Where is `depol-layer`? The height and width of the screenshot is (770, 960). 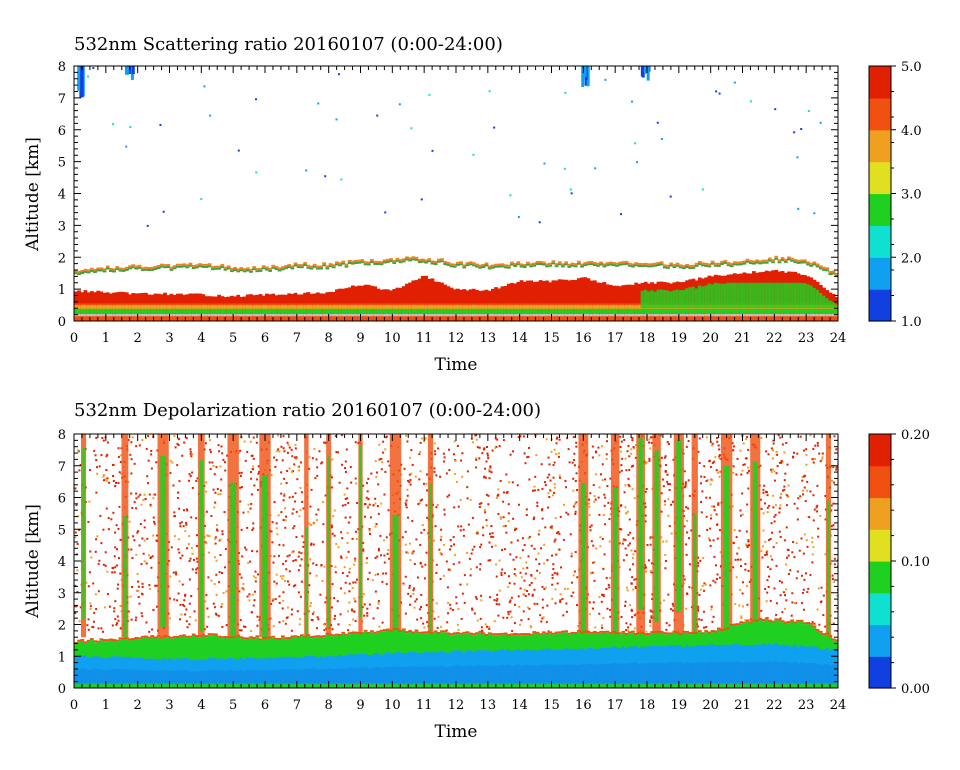 depol-layer is located at coordinates (139, 649).